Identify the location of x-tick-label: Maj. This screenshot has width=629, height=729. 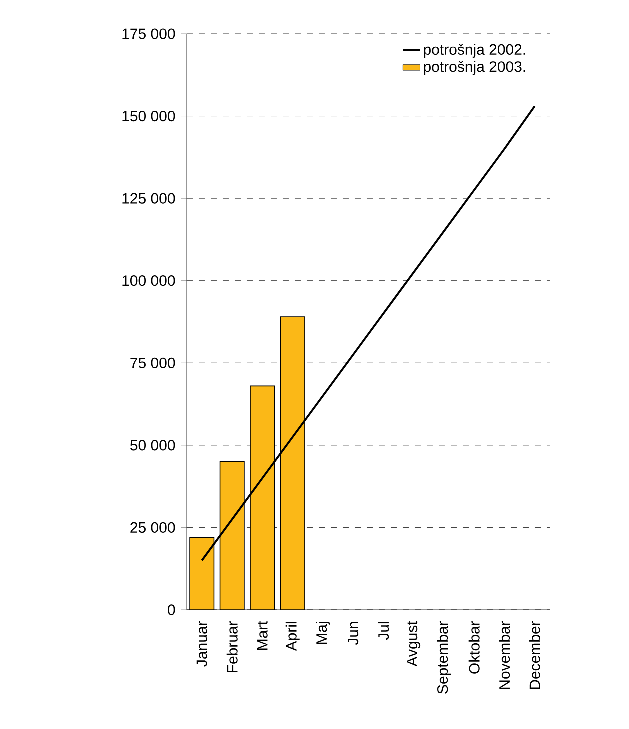
(323, 633).